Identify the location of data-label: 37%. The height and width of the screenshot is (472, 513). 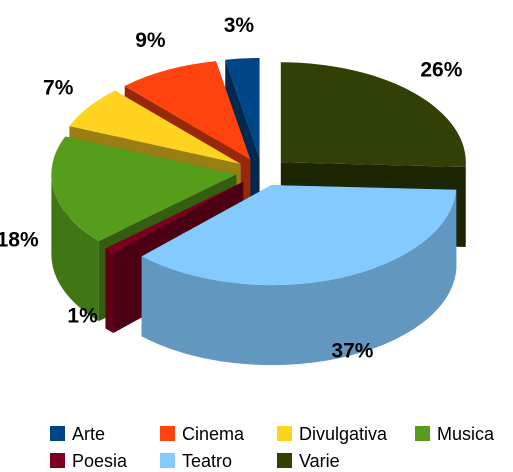
(352, 351).